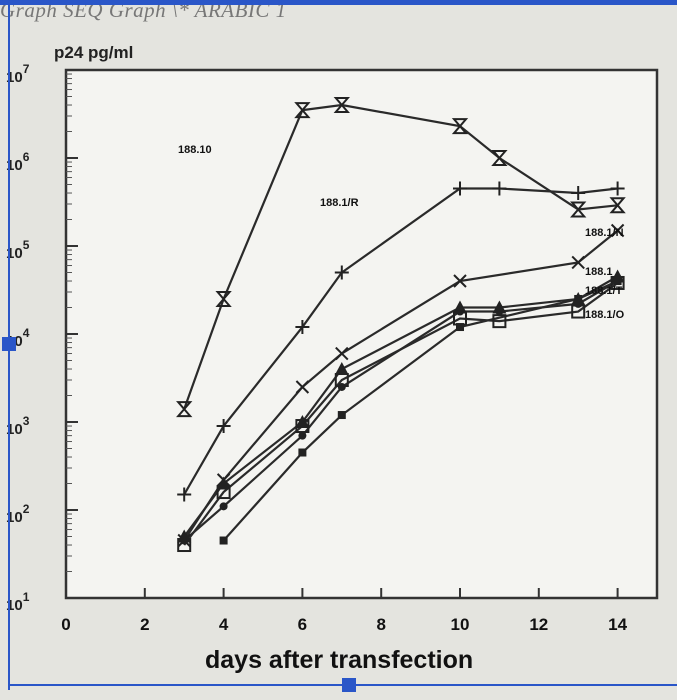 The height and width of the screenshot is (700, 677). I want to click on y-tick-exponent: 3, so click(26, 421).